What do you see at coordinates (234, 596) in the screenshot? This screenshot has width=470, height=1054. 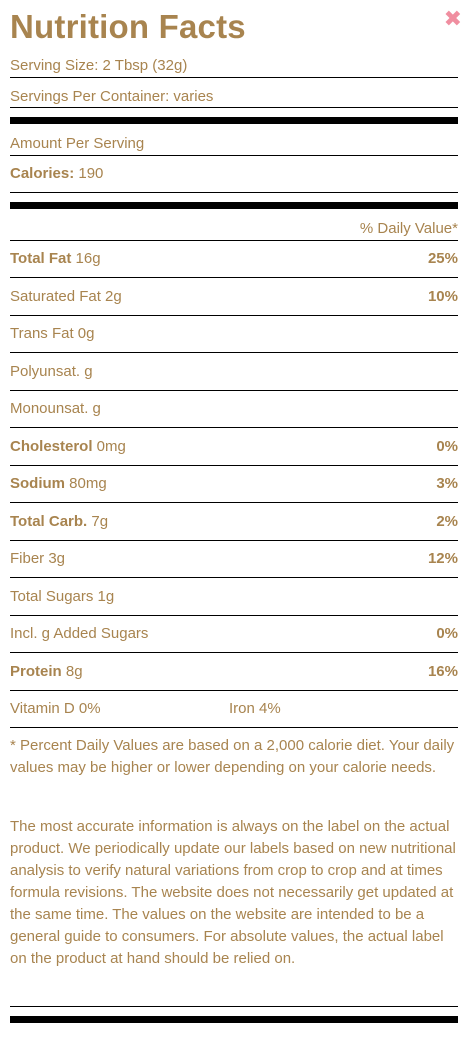 I see `nutrient-row-total-sugars: Total Sugars 1g` at bounding box center [234, 596].